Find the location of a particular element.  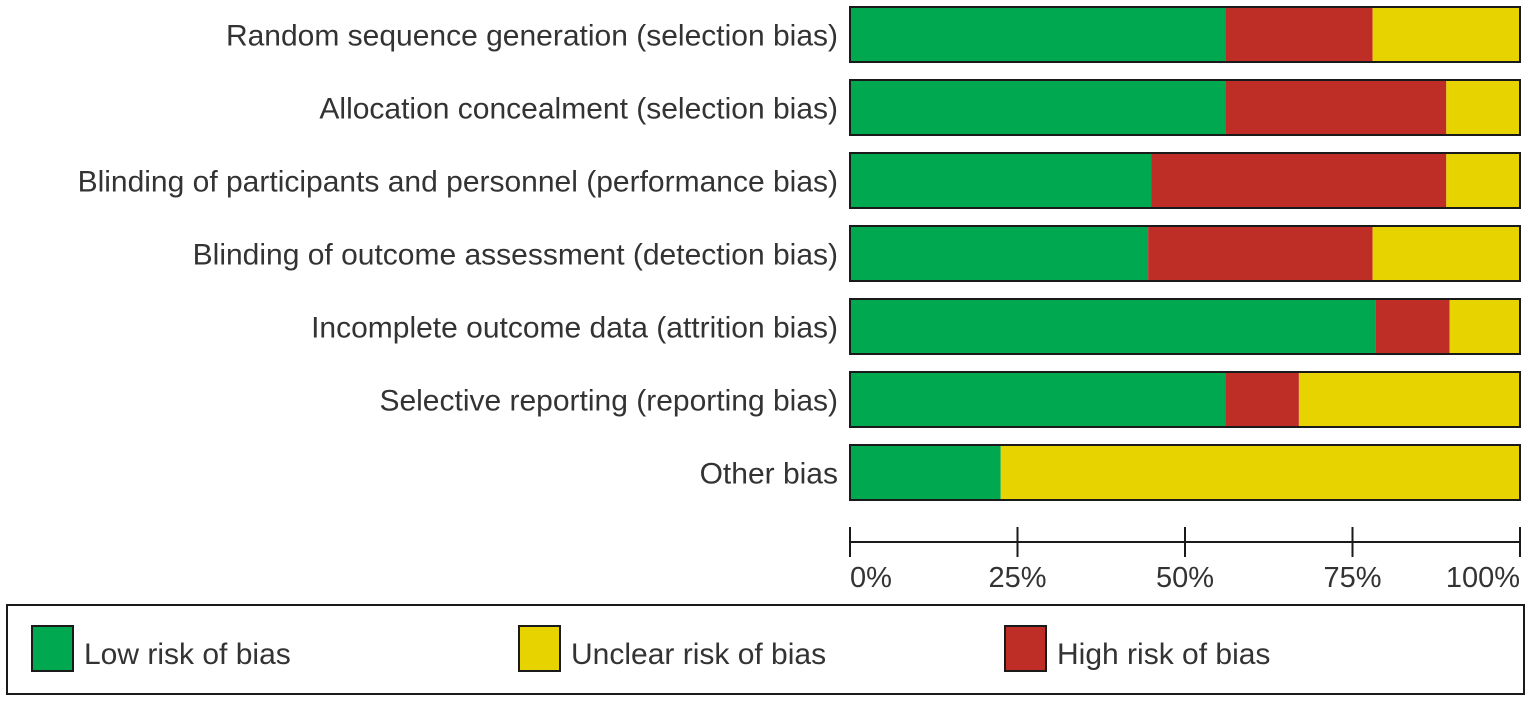

legend-box is located at coordinates (765, 649).